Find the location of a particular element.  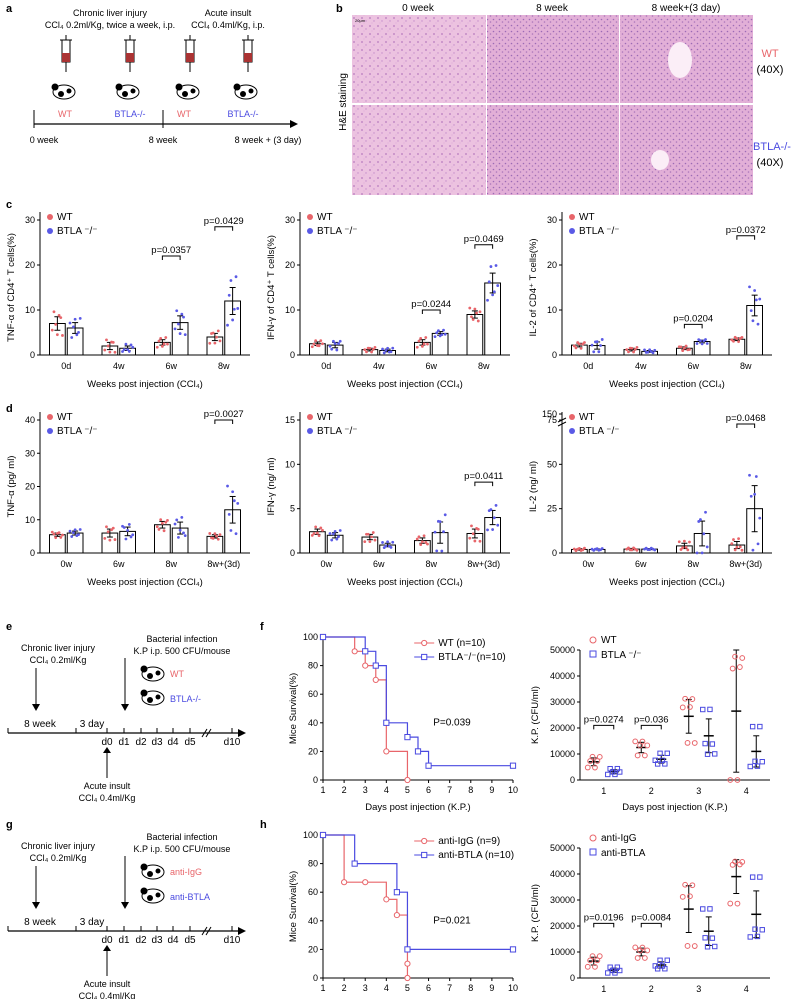

legend-wt: WT is located at coordinates (325, 217).